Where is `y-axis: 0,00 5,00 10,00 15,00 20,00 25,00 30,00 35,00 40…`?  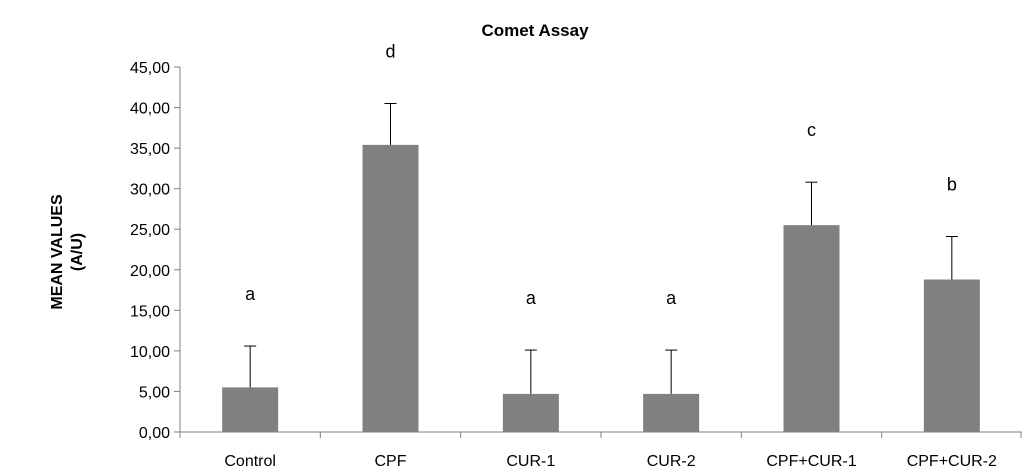 y-axis: 0,00 5,00 10,00 15,00 20,00 25,00 30,00 35,00 40… is located at coordinates (155, 251).